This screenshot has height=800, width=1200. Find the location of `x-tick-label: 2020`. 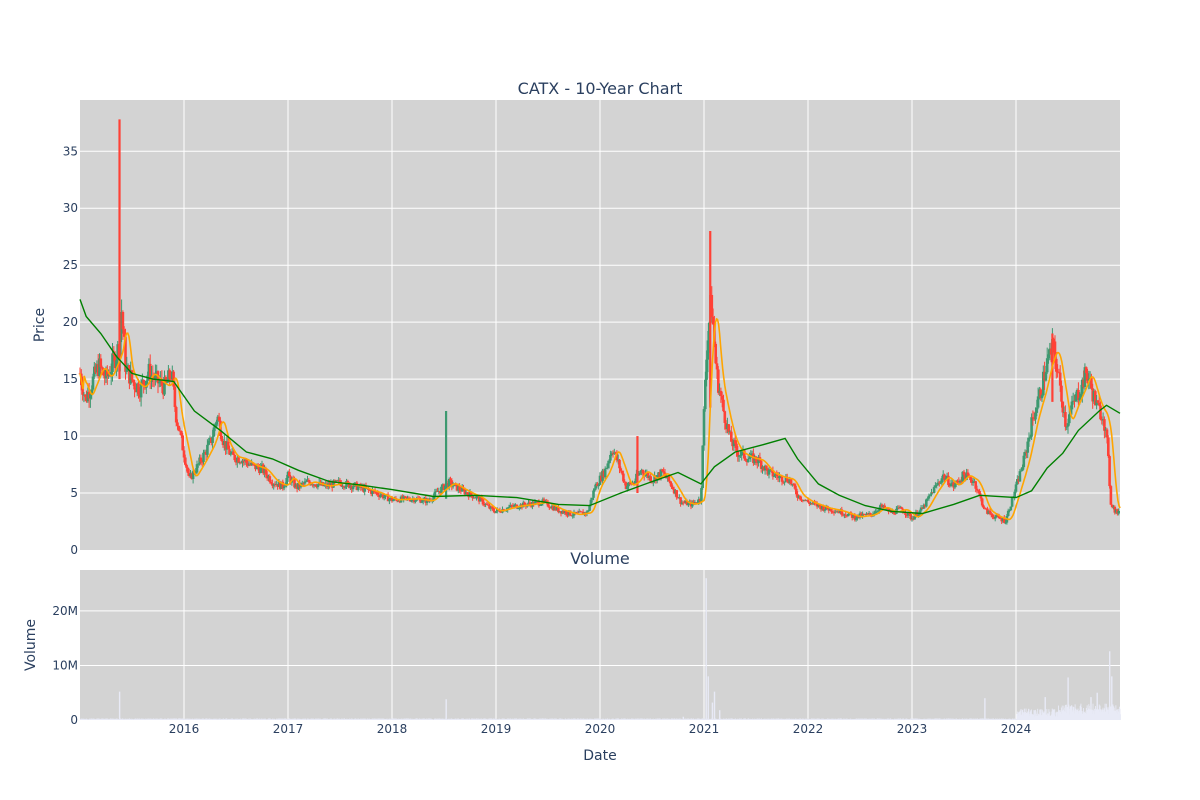

x-tick-label: 2020 is located at coordinates (600, 729).